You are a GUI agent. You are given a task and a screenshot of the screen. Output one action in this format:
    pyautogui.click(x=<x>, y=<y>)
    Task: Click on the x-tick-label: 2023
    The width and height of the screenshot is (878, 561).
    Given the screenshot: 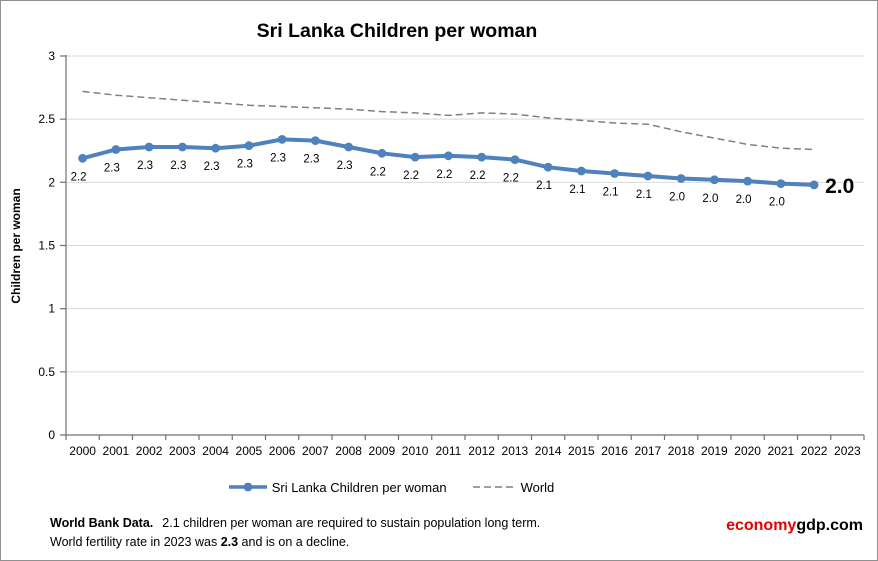 What is the action you would take?
    pyautogui.click(x=847, y=451)
    